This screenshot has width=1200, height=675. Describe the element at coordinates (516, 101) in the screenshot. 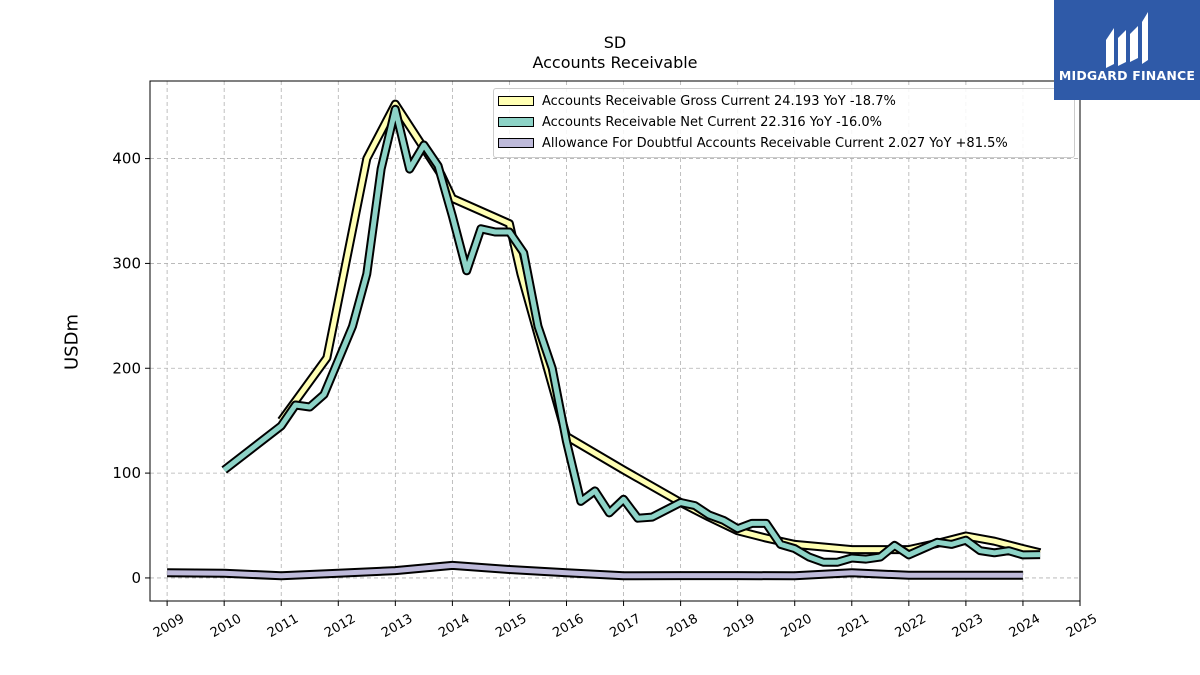

I see `legend-swatch-gross` at that location.